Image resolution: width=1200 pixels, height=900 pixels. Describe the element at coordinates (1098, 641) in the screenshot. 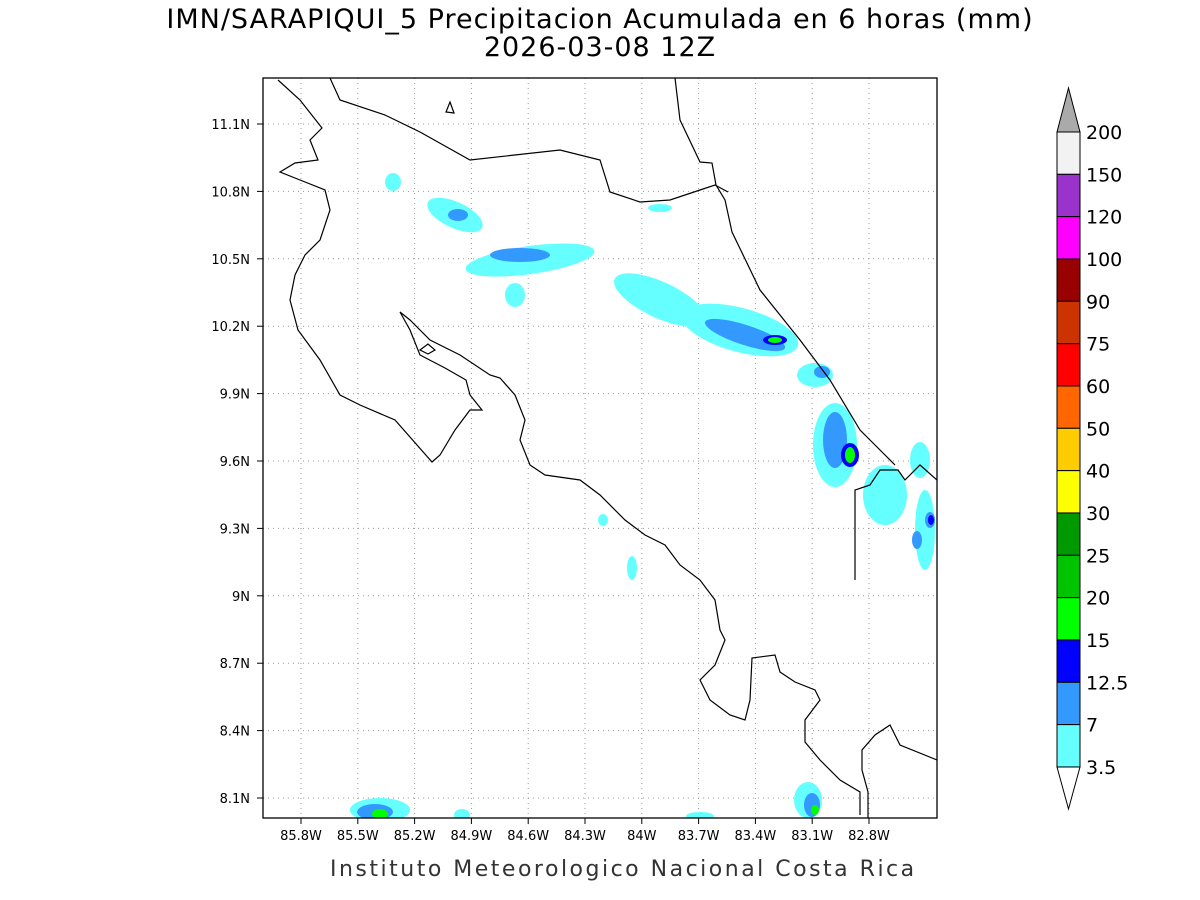

I see `colorbar-label: 15` at that location.